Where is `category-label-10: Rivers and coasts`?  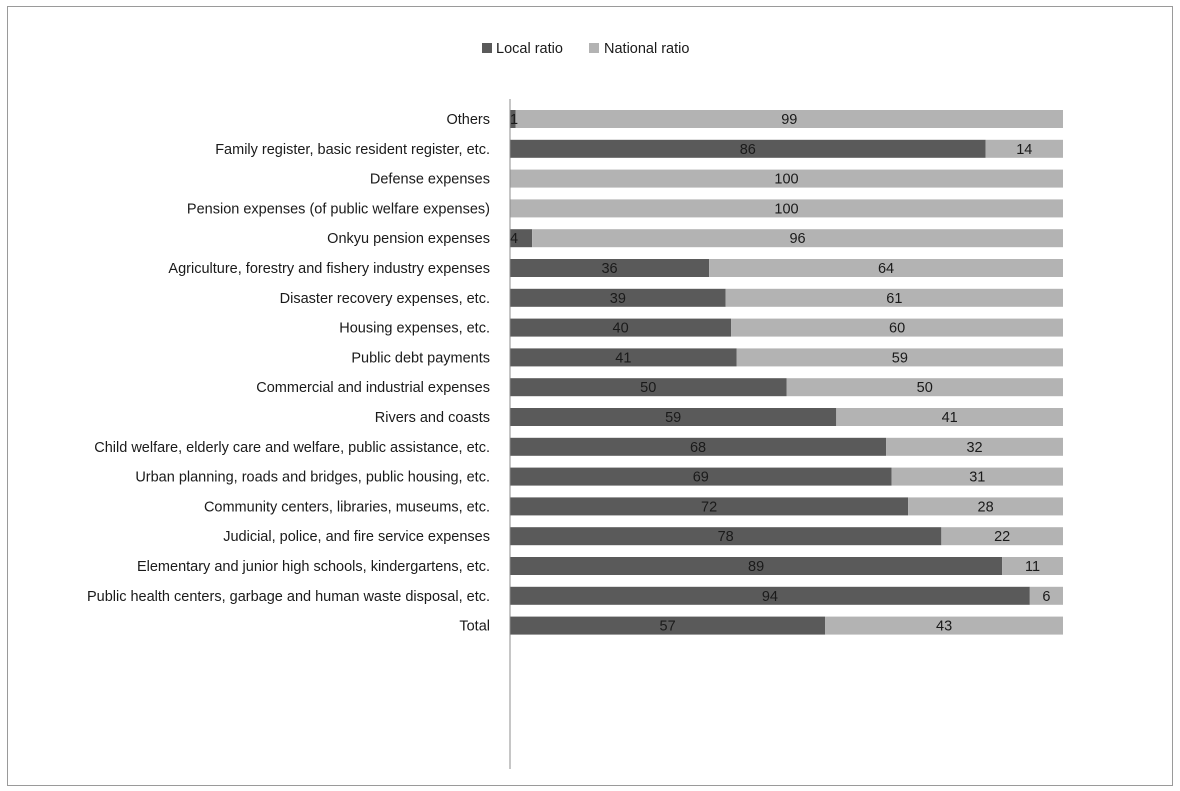 category-label-10: Rivers and coasts is located at coordinates (432, 418).